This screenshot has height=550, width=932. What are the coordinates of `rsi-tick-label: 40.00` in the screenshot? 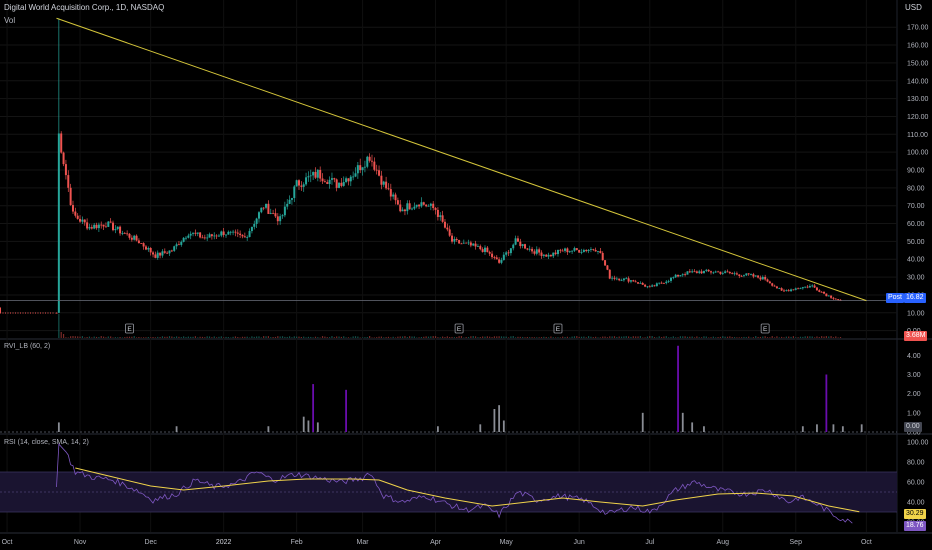 It's located at (916, 503).